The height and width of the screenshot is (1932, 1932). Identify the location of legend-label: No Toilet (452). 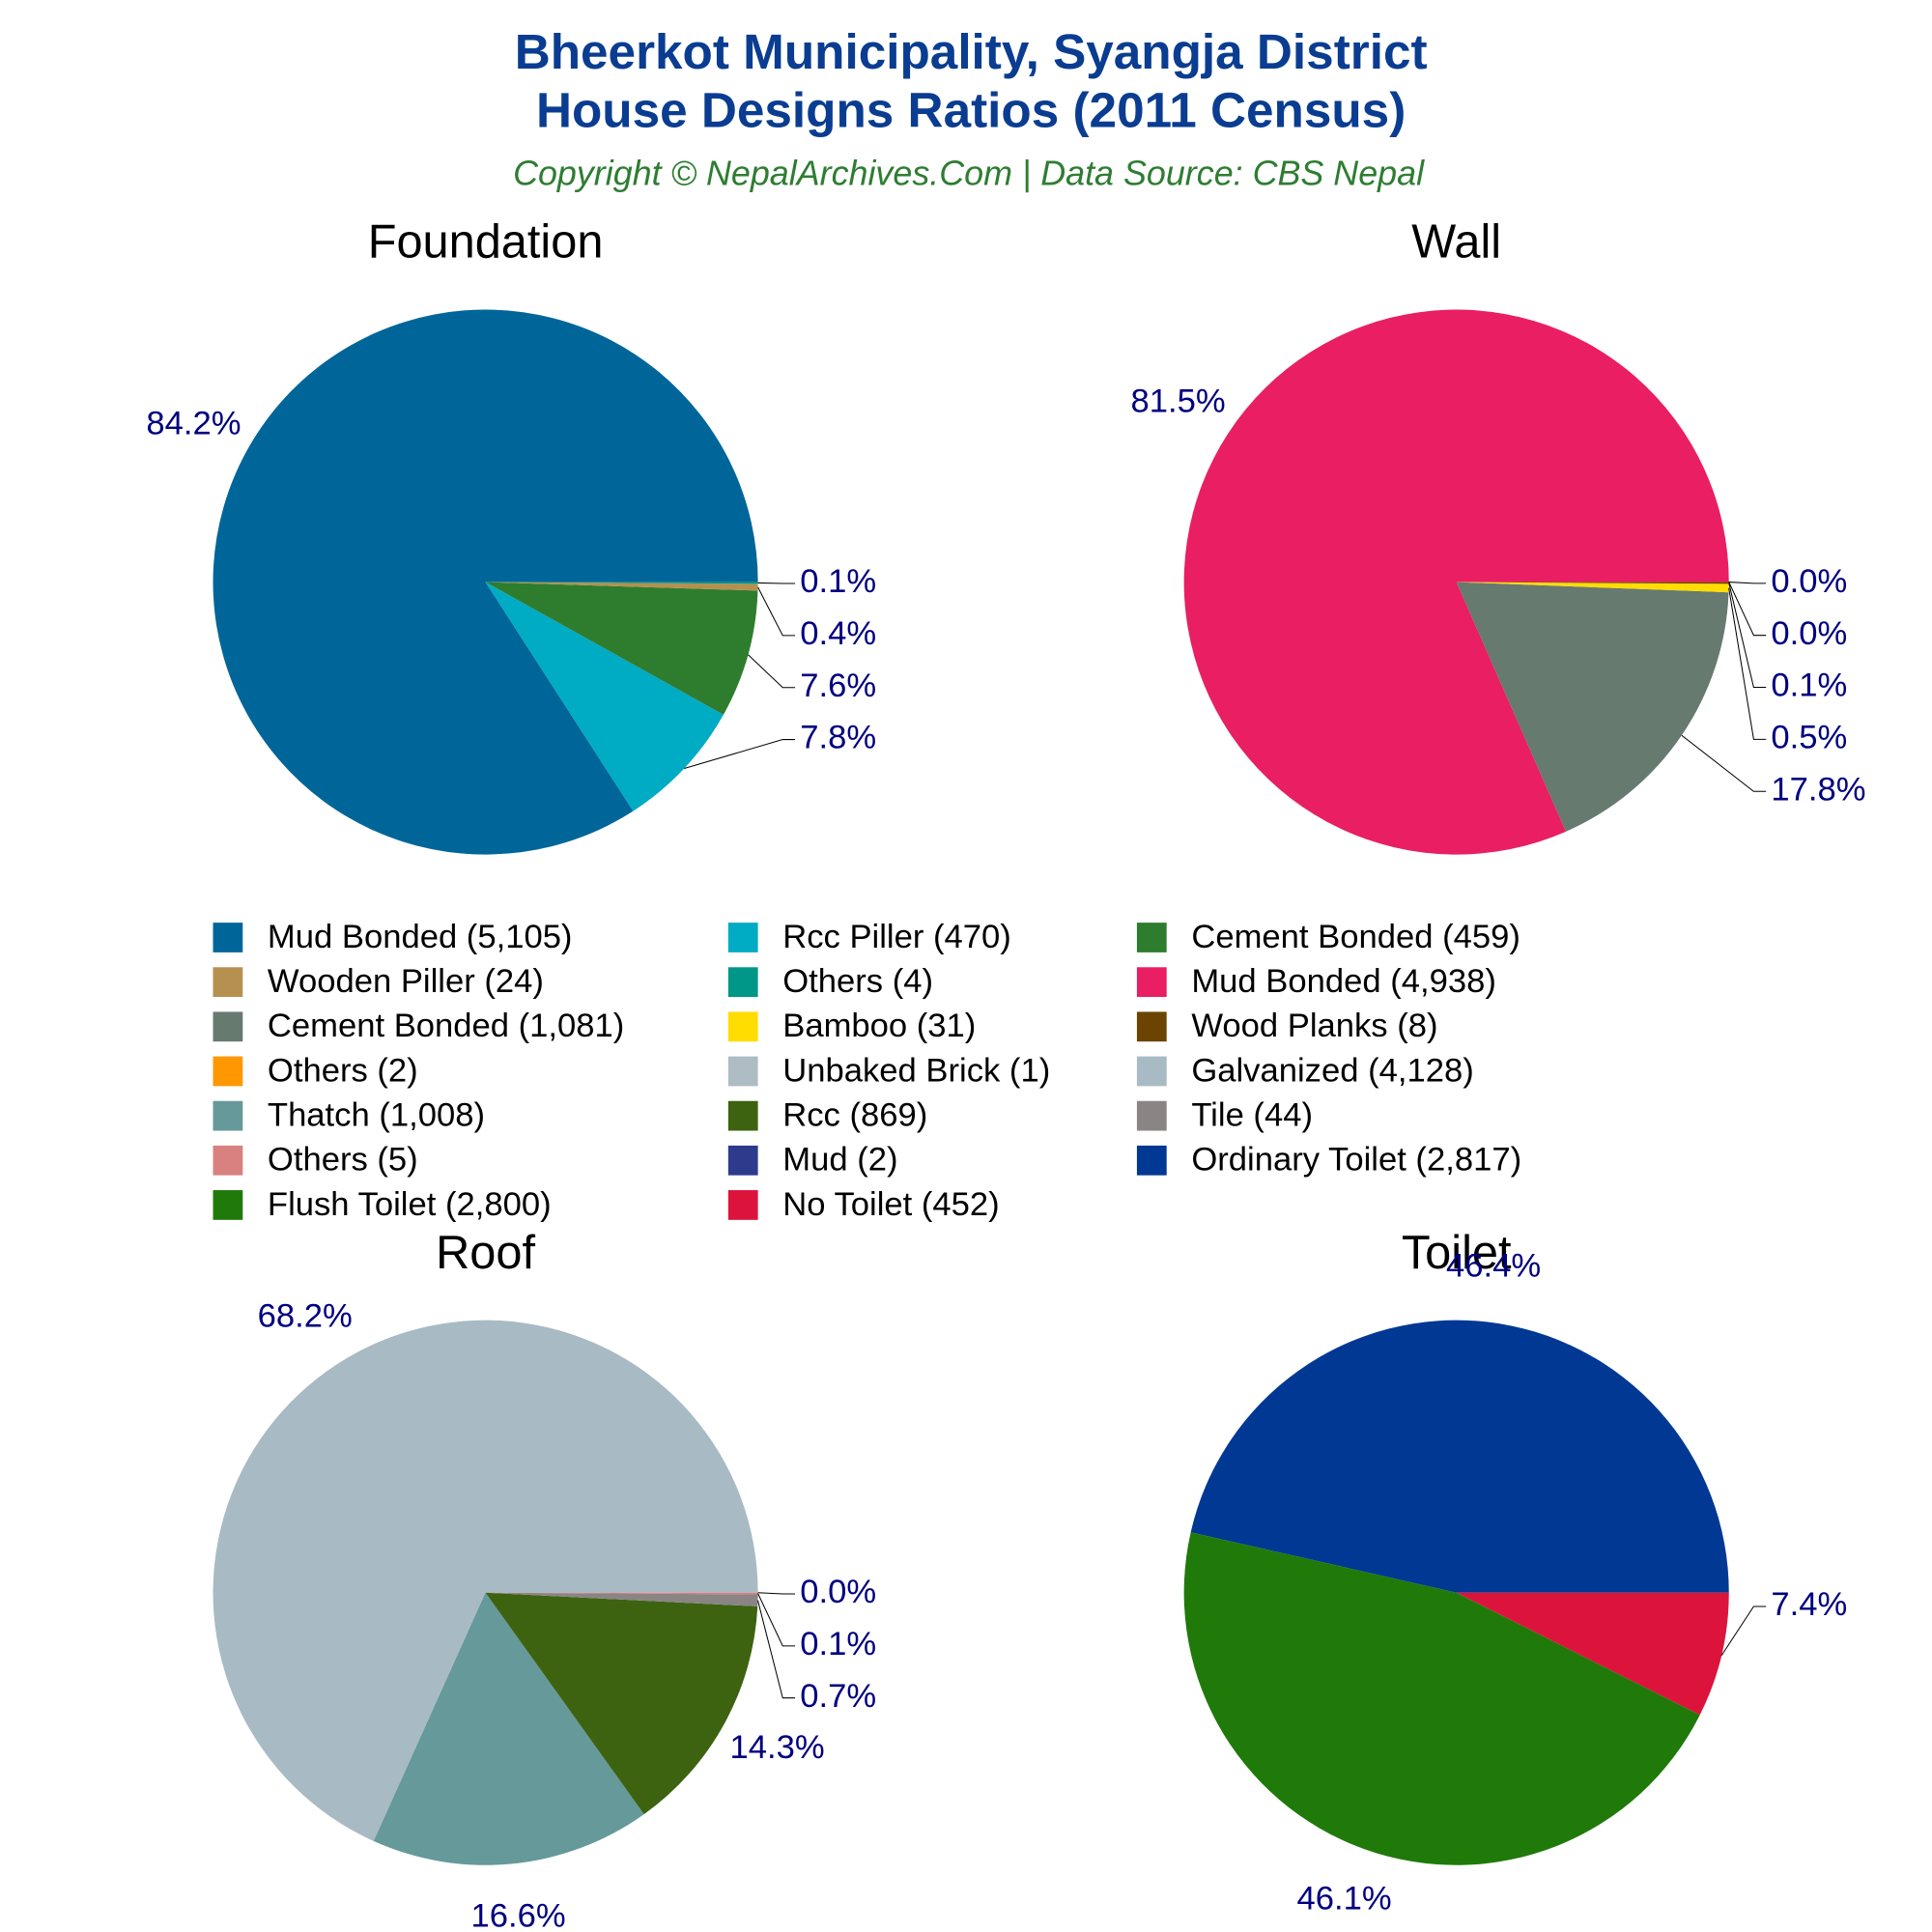
(890, 1204).